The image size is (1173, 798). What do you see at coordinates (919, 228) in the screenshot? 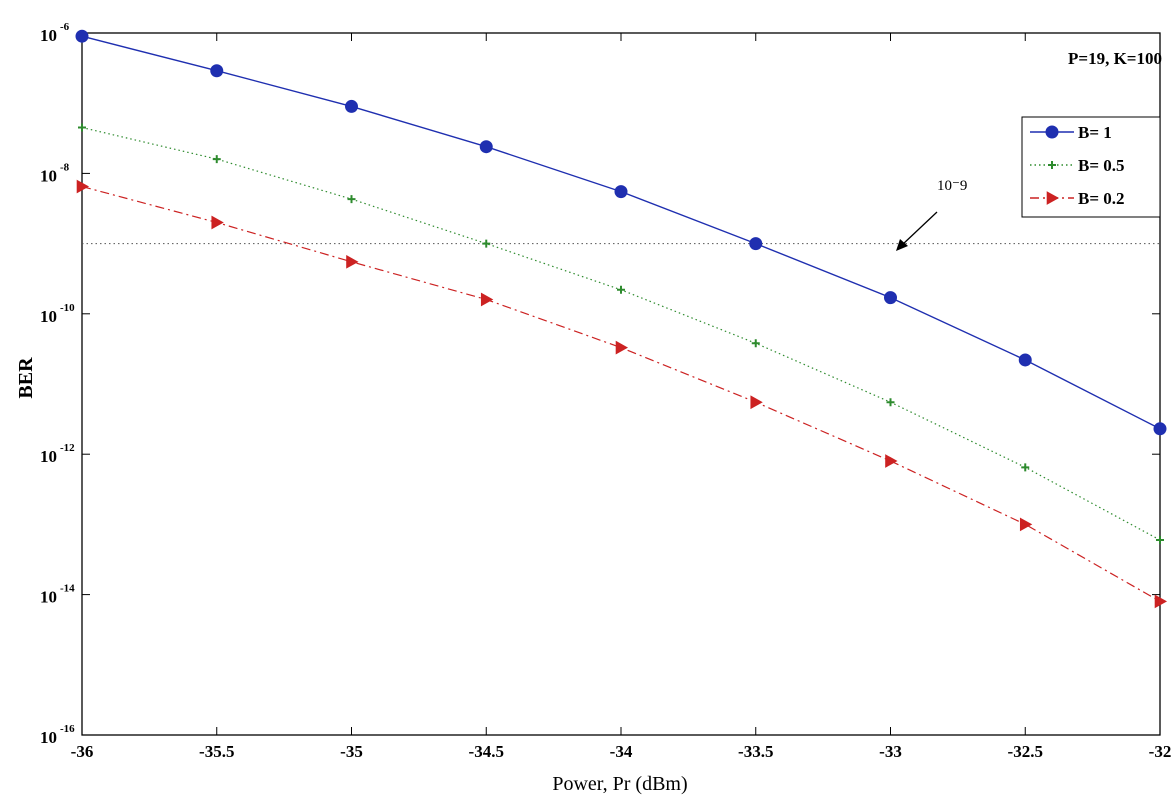
I see `reference-arrow-shaft` at bounding box center [919, 228].